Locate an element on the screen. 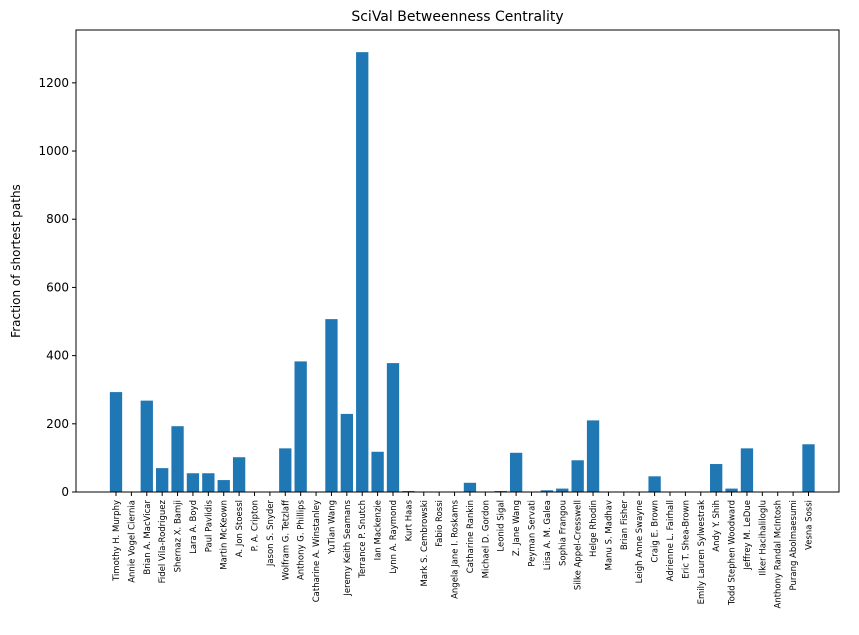 This screenshot has height=635, width=859. x-tick-label: Shernaz X. Bamji is located at coordinates (179, 536).